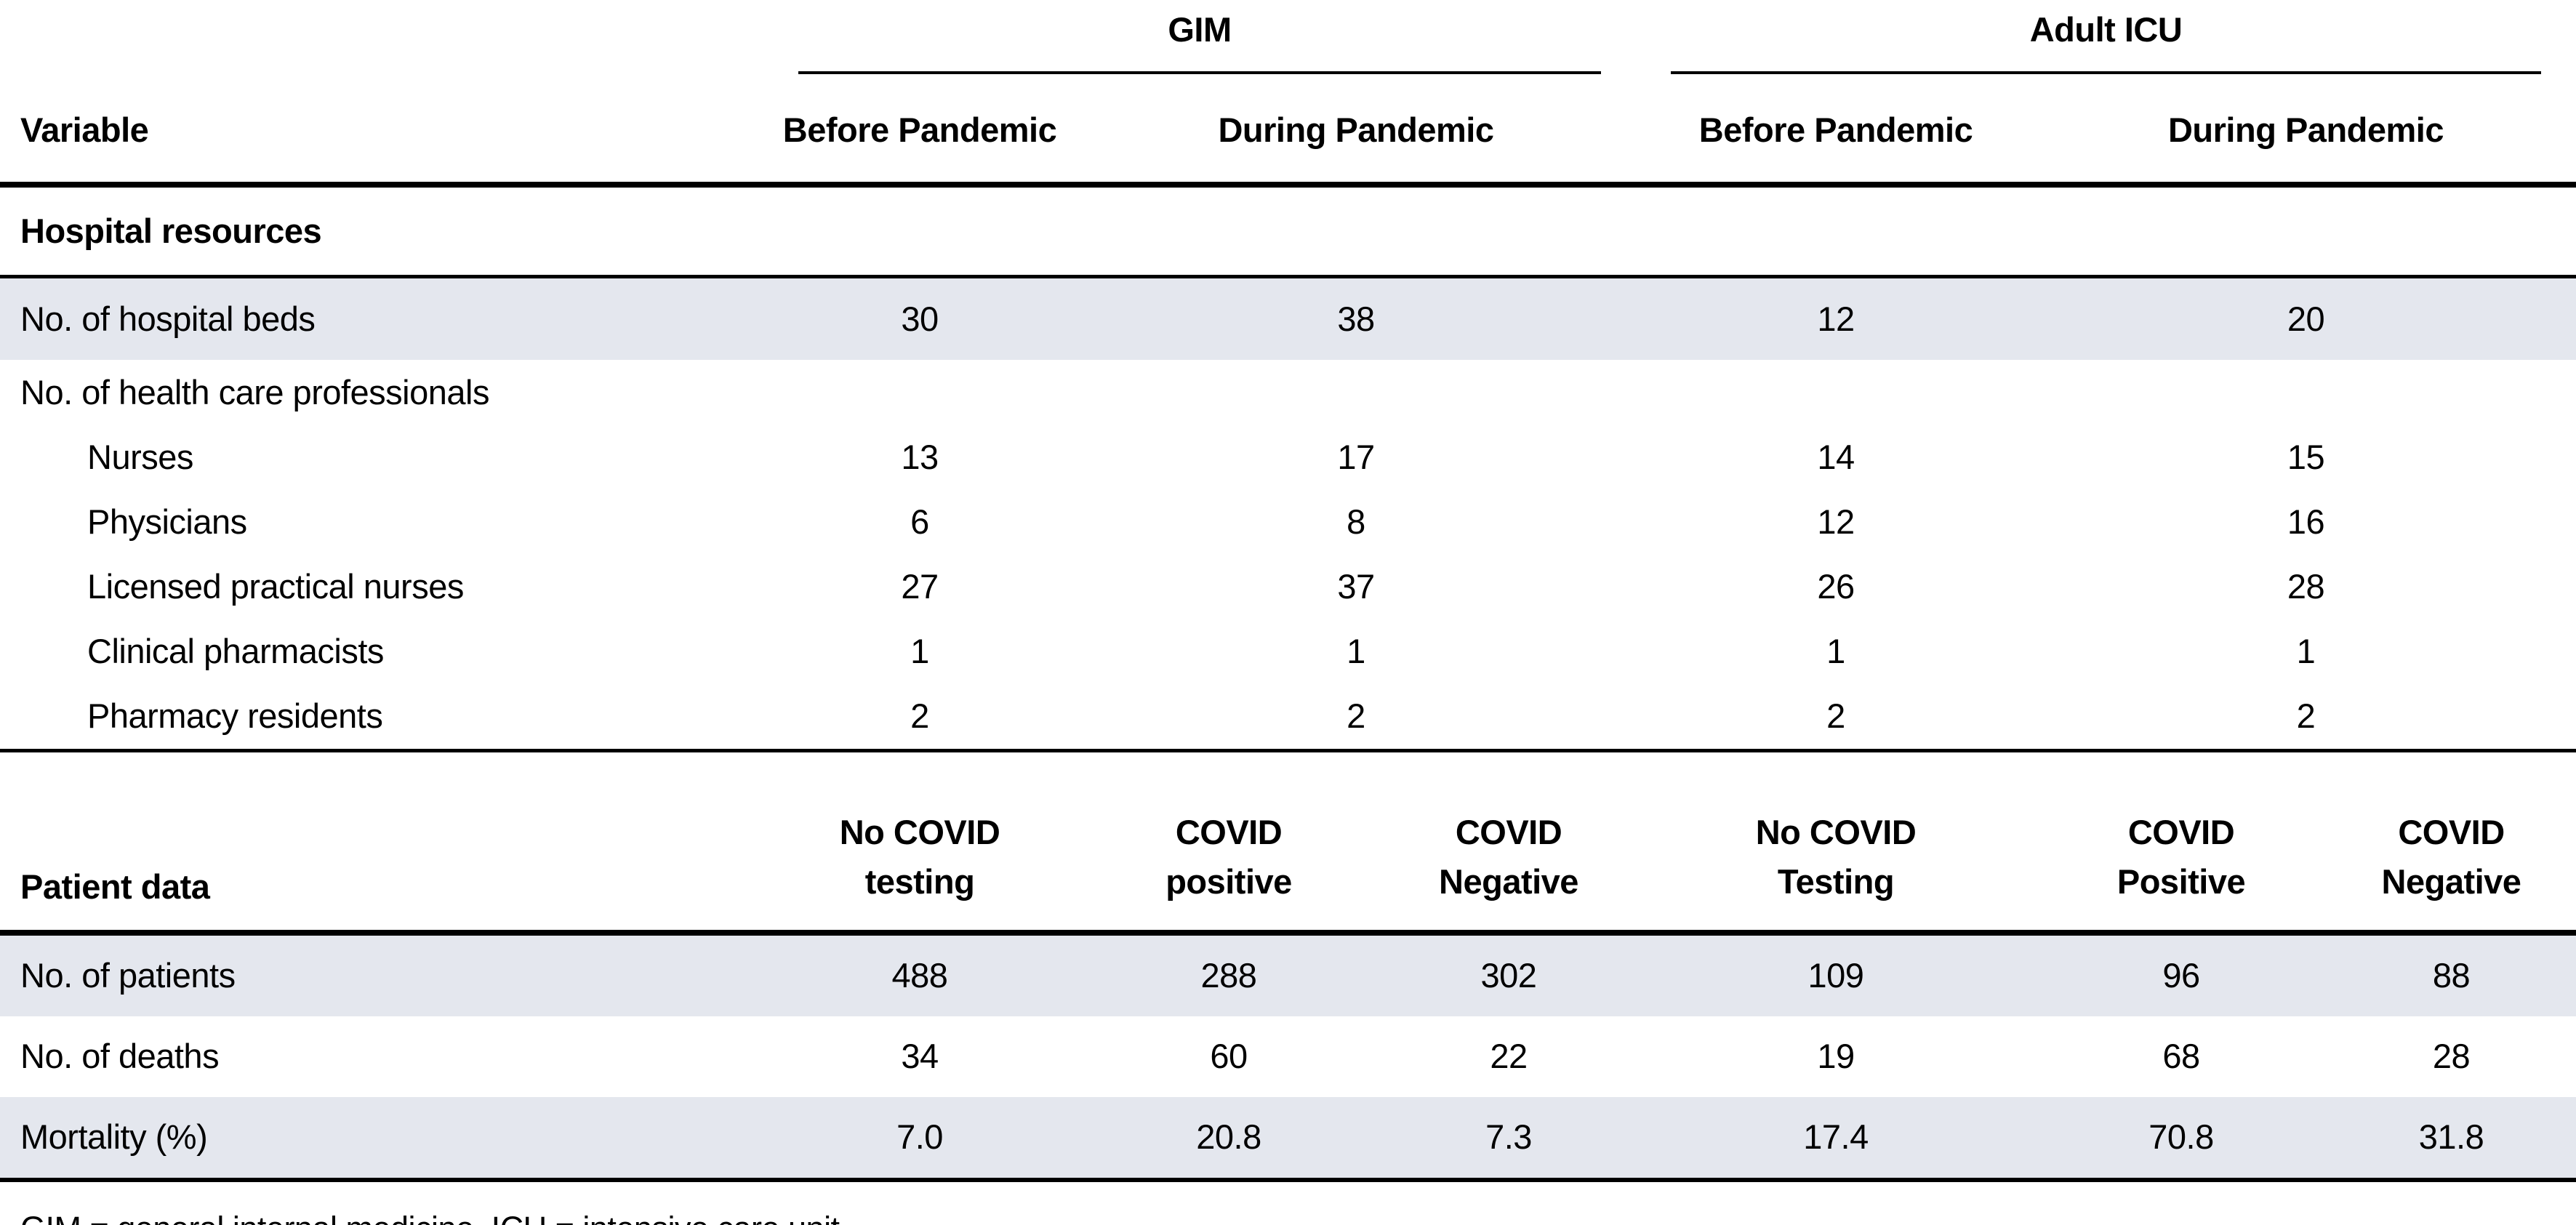 The image size is (2576, 1225). I want to click on cell-value: 17, so click(1356, 458).